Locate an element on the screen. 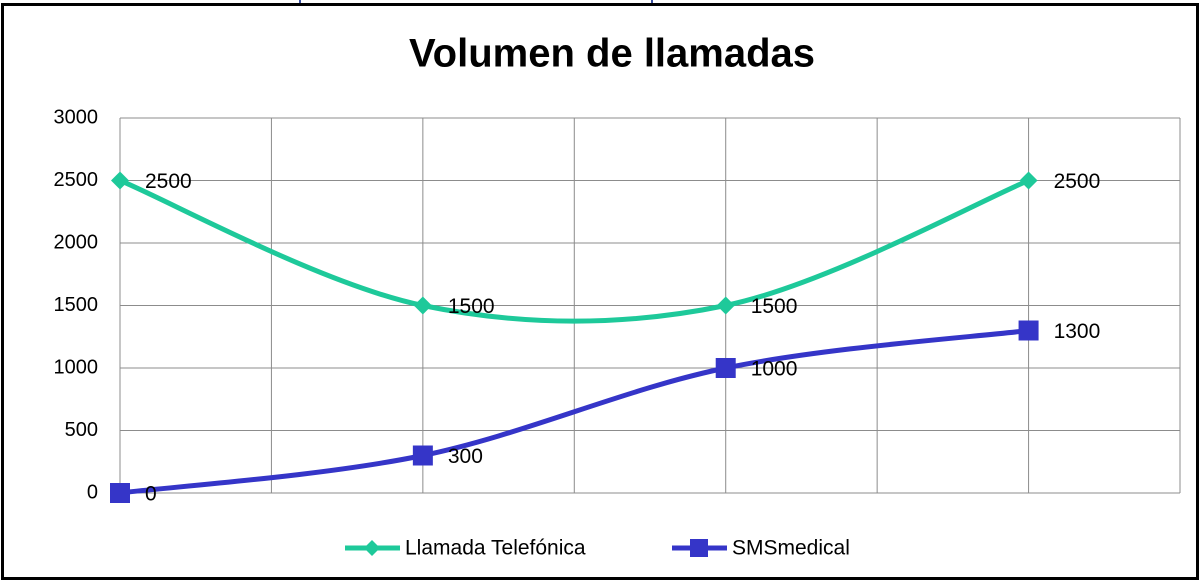 The height and width of the screenshot is (581, 1201). data-label: 1000 is located at coordinates (774, 369).